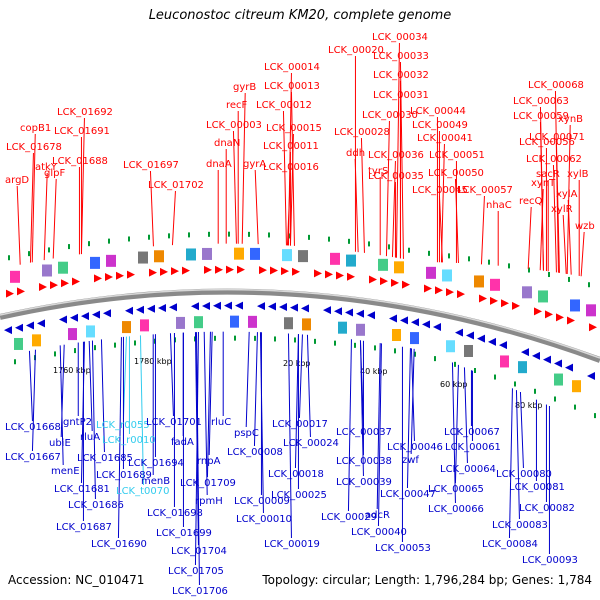  What do you see at coordinates (541, 116) in the screenshot?
I see `gene-label-top: LCK_00059` at bounding box center [541, 116].